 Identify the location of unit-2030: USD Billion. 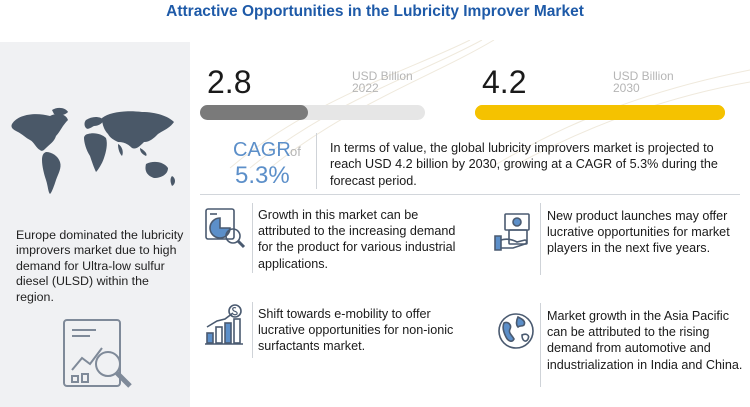
(643, 76).